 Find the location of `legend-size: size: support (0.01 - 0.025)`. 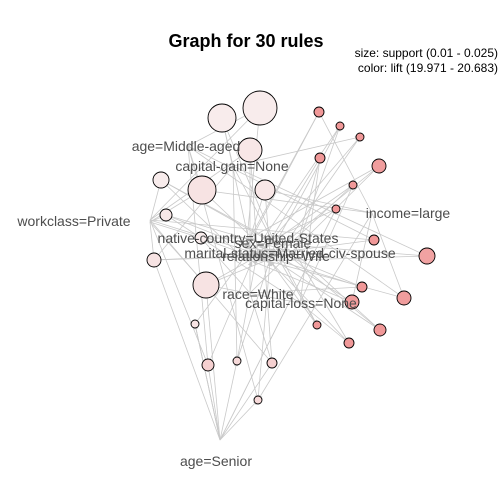

legend-size: size: support (0.01 - 0.025) is located at coordinates (426, 53).